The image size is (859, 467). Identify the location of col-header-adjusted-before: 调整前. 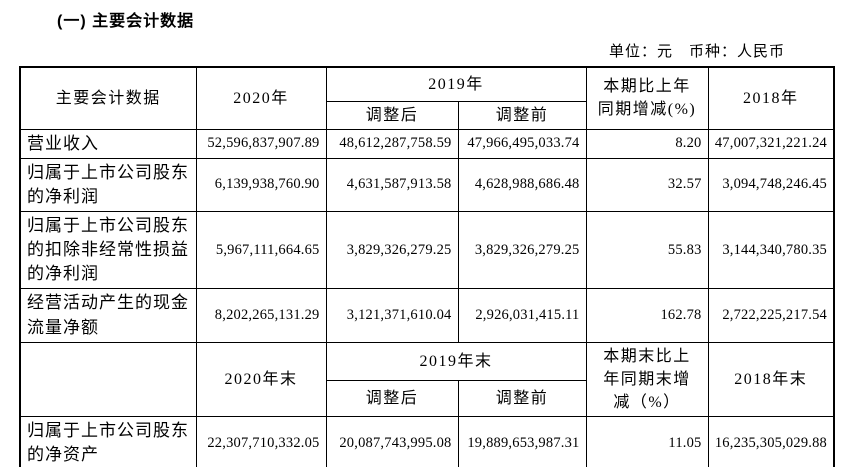
(522, 115).